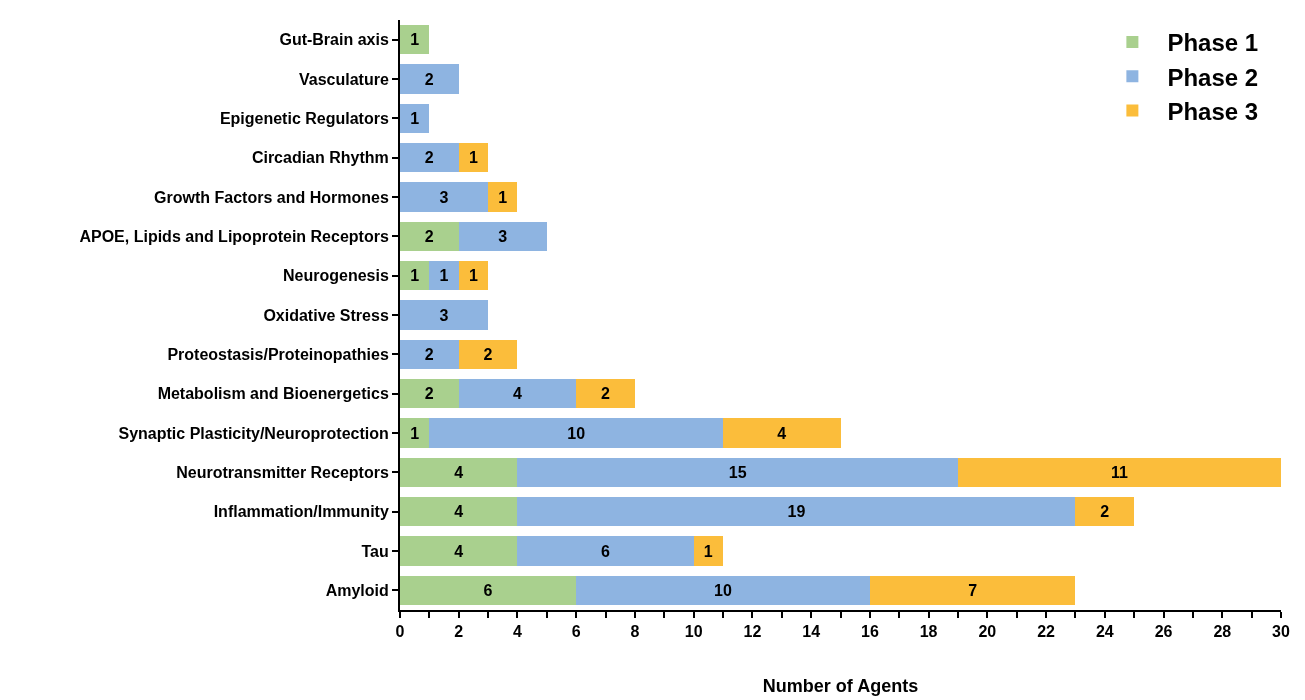 The height and width of the screenshot is (700, 1305). I want to click on x-tick-label: 14, so click(811, 632).